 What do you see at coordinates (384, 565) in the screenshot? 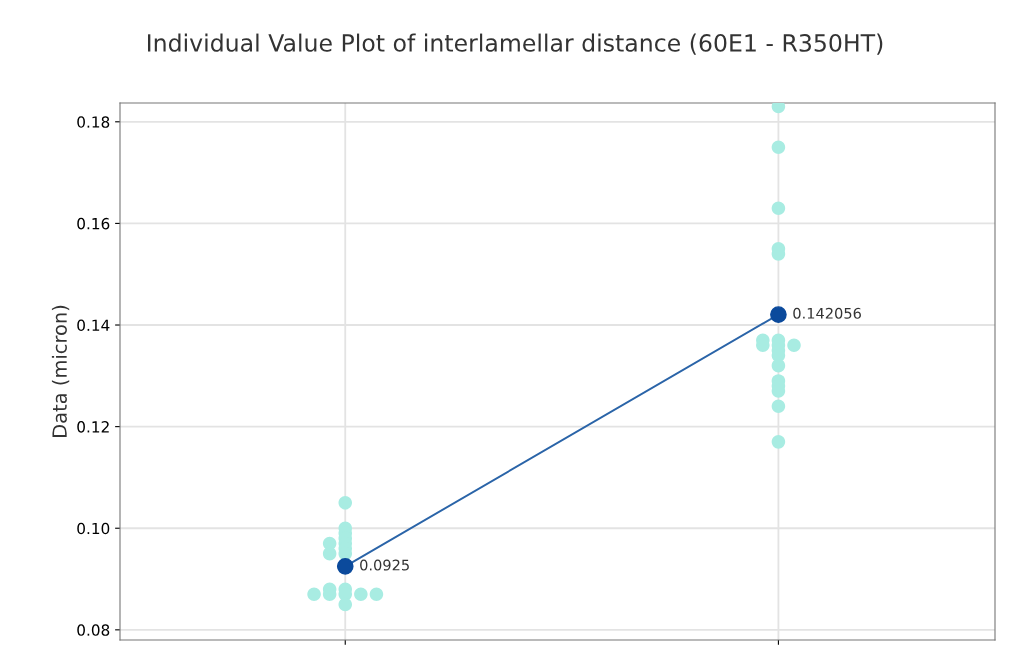
I see `data-label: 0.0925` at bounding box center [384, 565].